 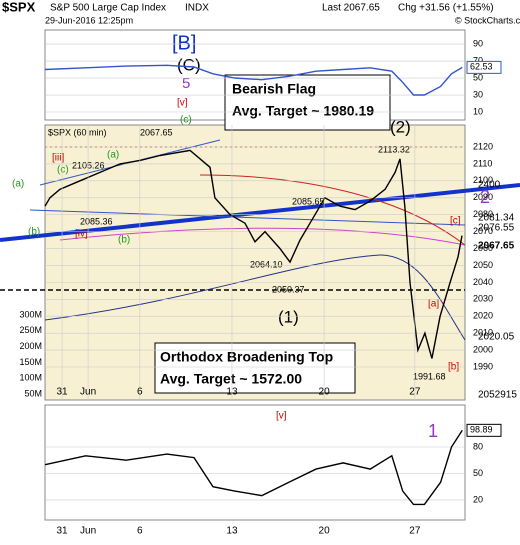 I want to click on y-tick-label: 2100, so click(x=483, y=180).